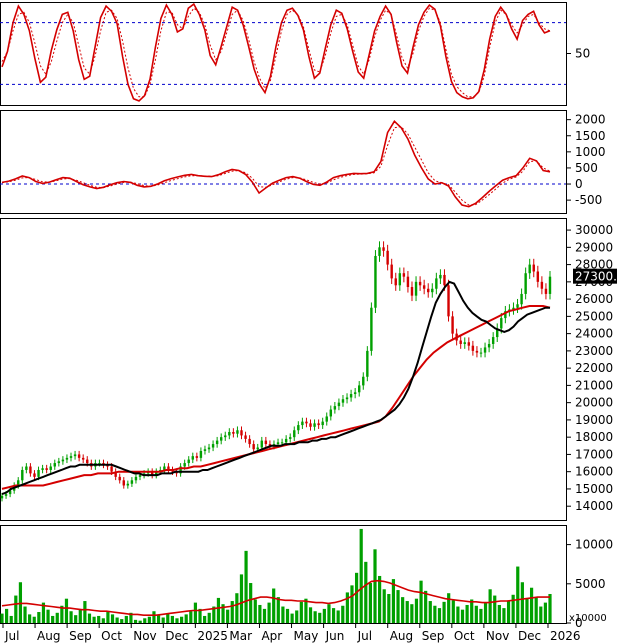  Describe the element at coordinates (594, 506) in the screenshot. I see `y-tick-label: 14000` at that location.